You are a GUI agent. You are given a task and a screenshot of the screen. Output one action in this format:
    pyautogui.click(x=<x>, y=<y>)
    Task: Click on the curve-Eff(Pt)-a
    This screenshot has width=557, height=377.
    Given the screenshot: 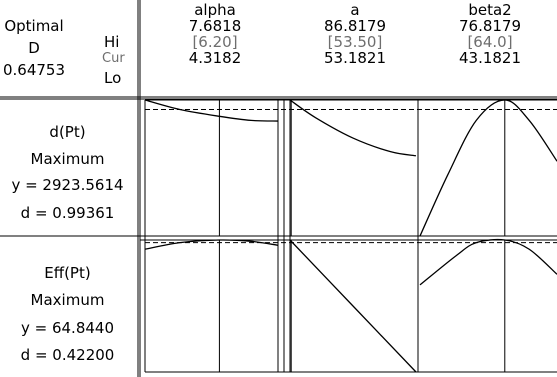 What is the action you would take?
    pyautogui.click(x=353, y=306)
    